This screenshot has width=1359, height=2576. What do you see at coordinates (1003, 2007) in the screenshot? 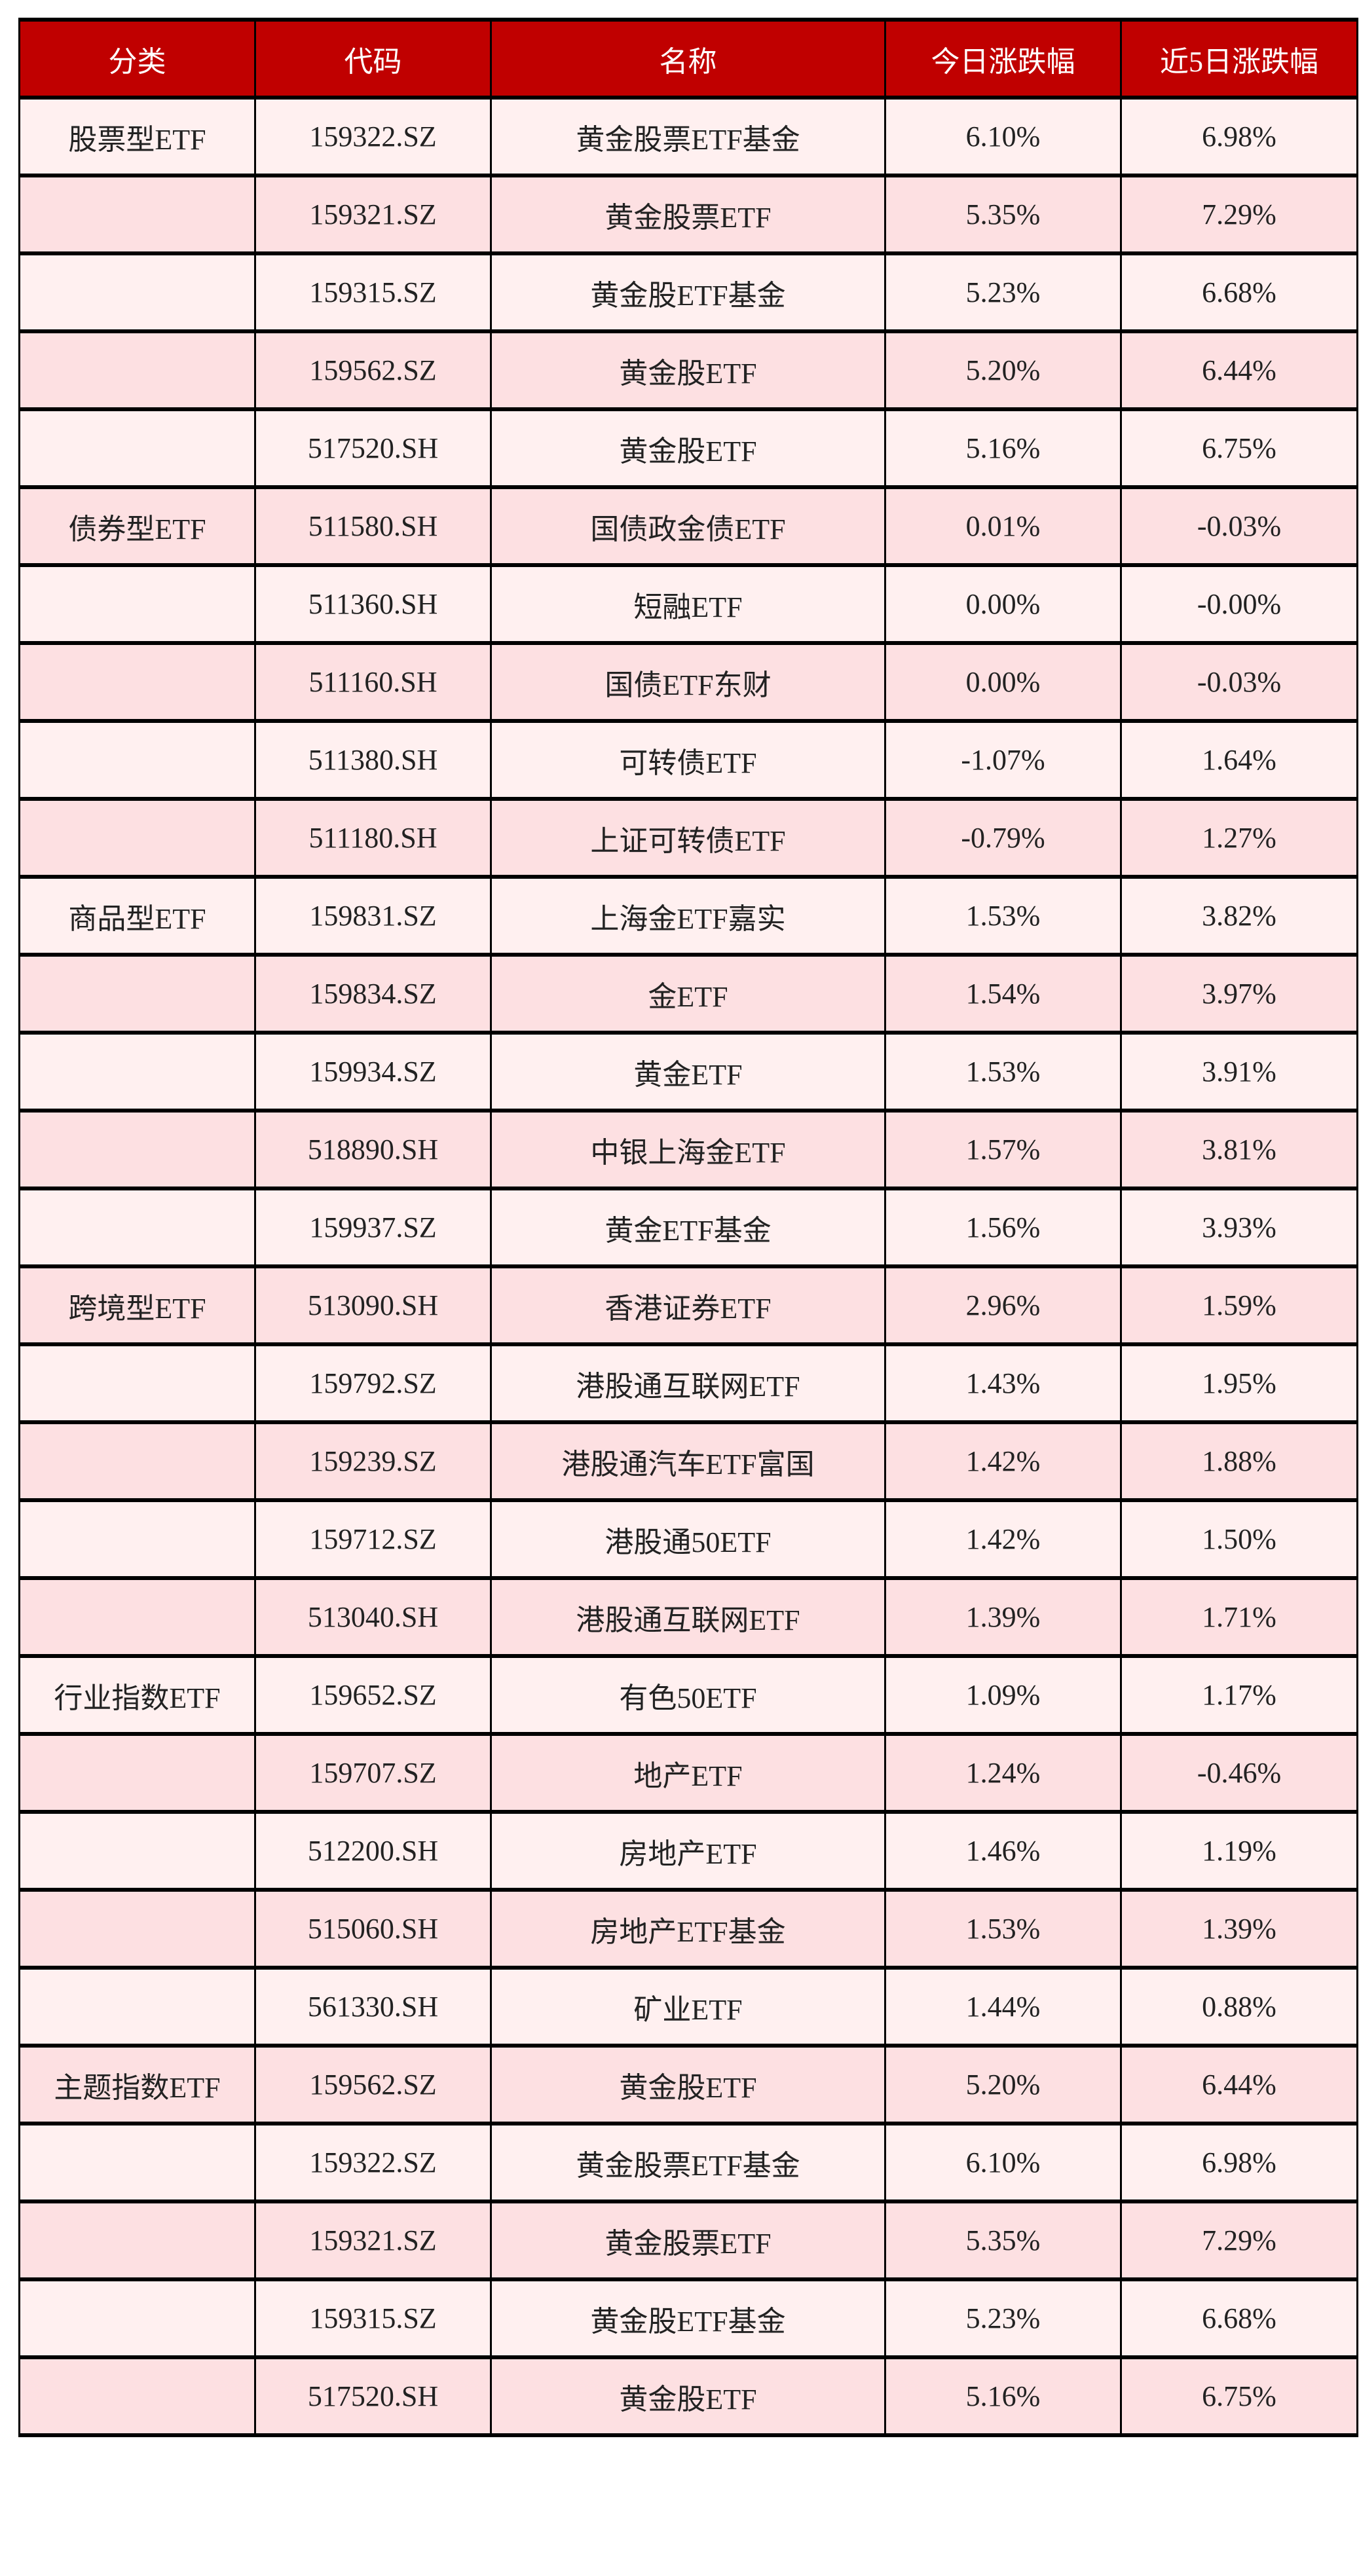
I see `today-change-cell: 1.44%` at bounding box center [1003, 2007].